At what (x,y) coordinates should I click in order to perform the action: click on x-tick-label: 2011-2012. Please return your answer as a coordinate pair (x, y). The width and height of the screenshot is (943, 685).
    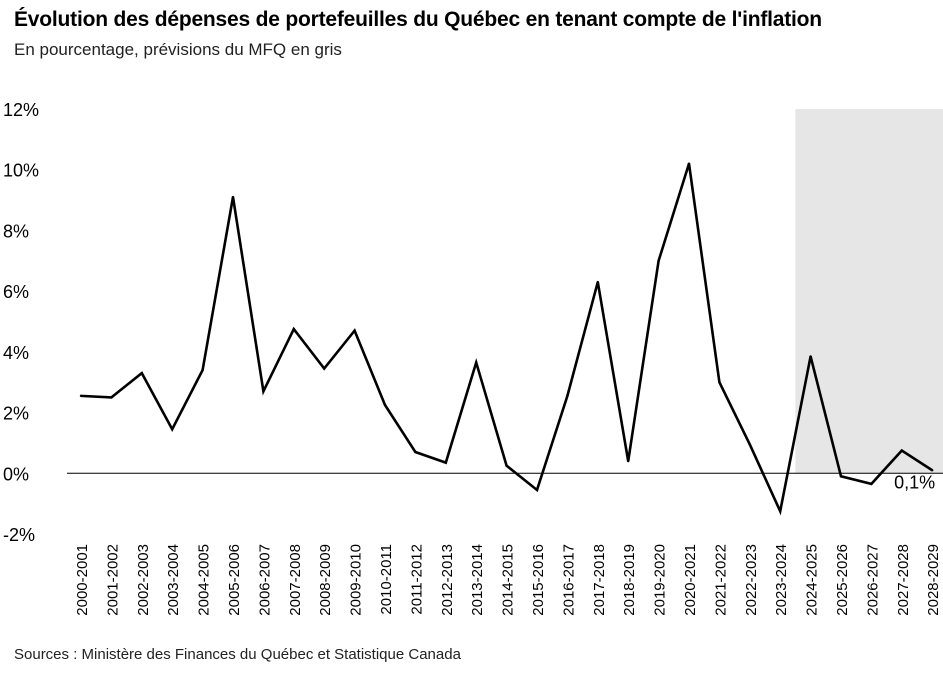
    Looking at the image, I should click on (416, 579).